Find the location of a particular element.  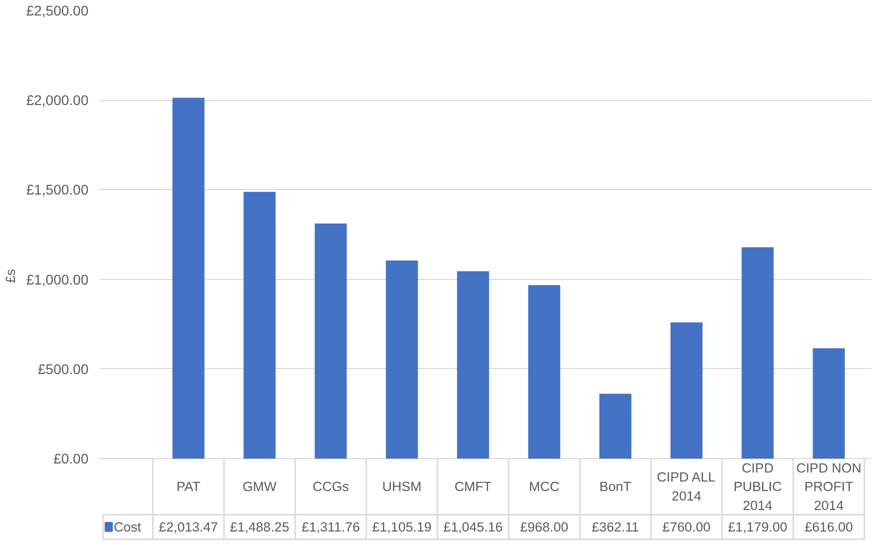

data-label: £2,013.47 is located at coordinates (188, 526).